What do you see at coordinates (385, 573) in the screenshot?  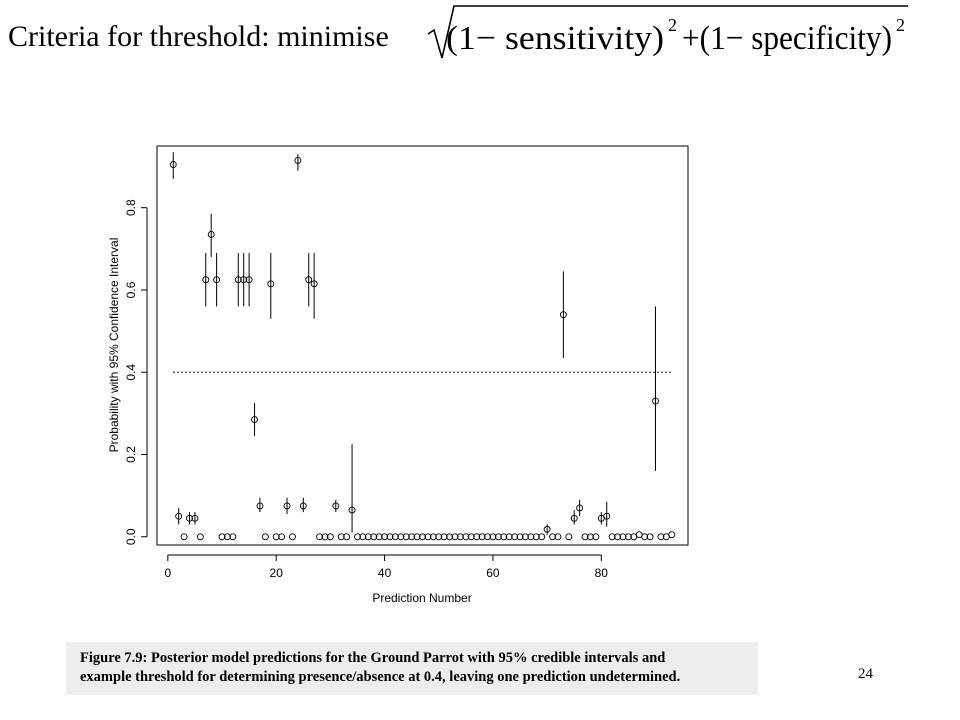 I see `x-tick-label: 40` at bounding box center [385, 573].